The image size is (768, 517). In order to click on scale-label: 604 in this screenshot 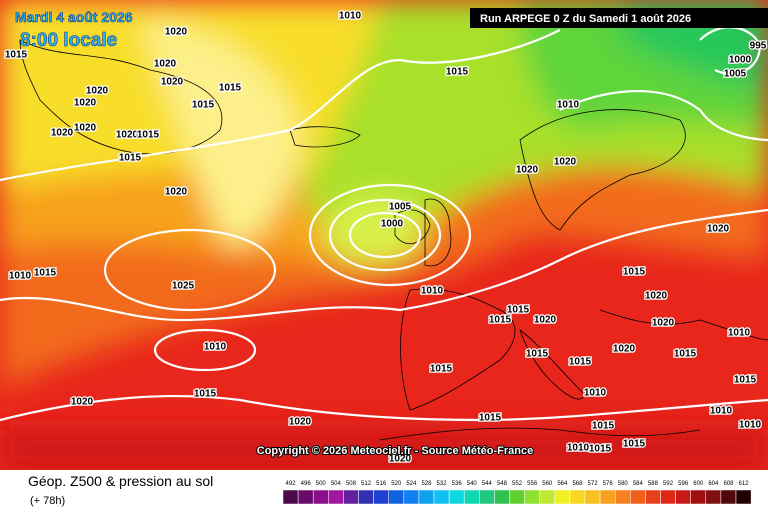, I will do `click(713, 484)`.